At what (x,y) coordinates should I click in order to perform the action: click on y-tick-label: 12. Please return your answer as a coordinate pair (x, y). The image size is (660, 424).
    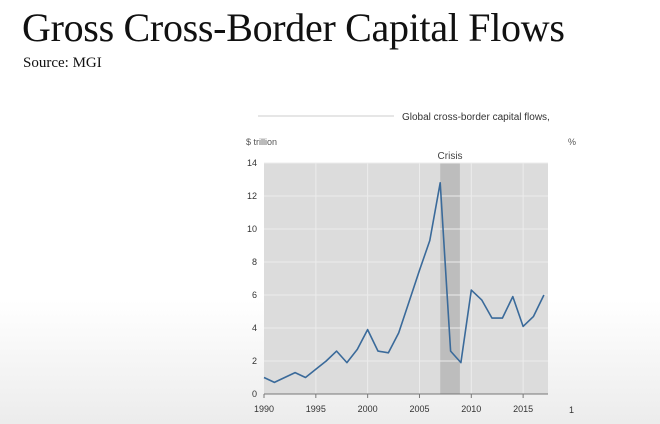
    Looking at the image, I should click on (252, 196).